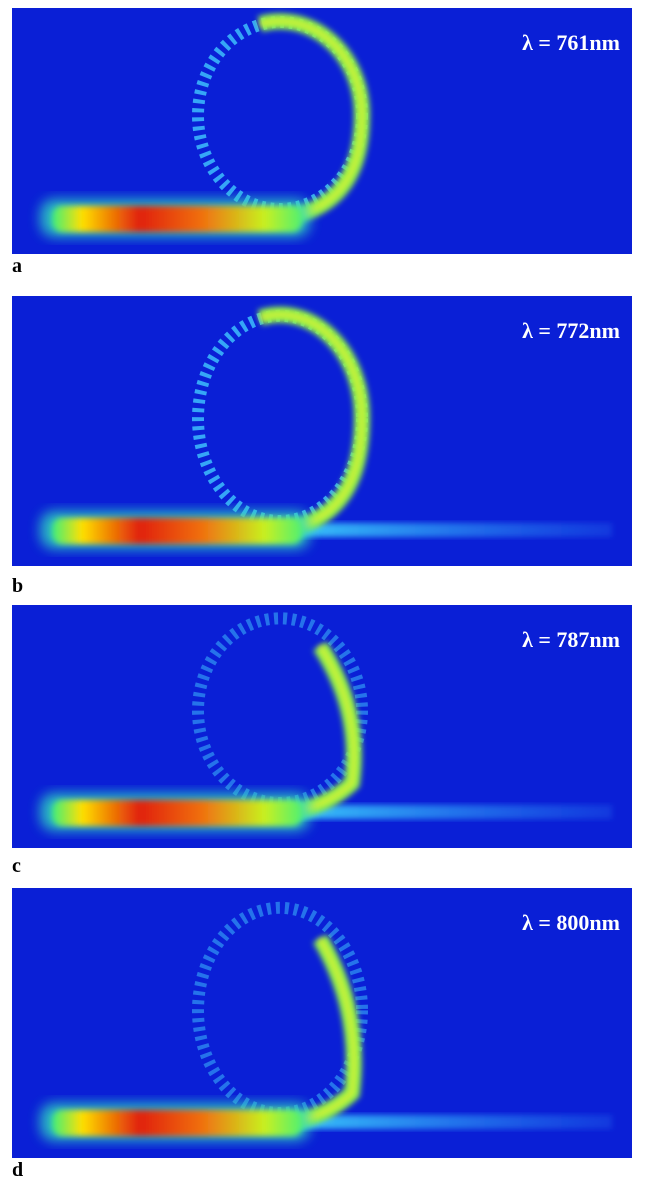  Describe the element at coordinates (17, 266) in the screenshot. I see `panel-label: a` at that location.